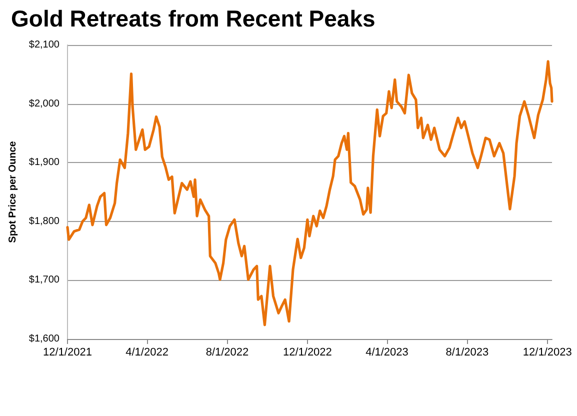  I want to click on x-tick-label: 4/1/2022, so click(147, 352).